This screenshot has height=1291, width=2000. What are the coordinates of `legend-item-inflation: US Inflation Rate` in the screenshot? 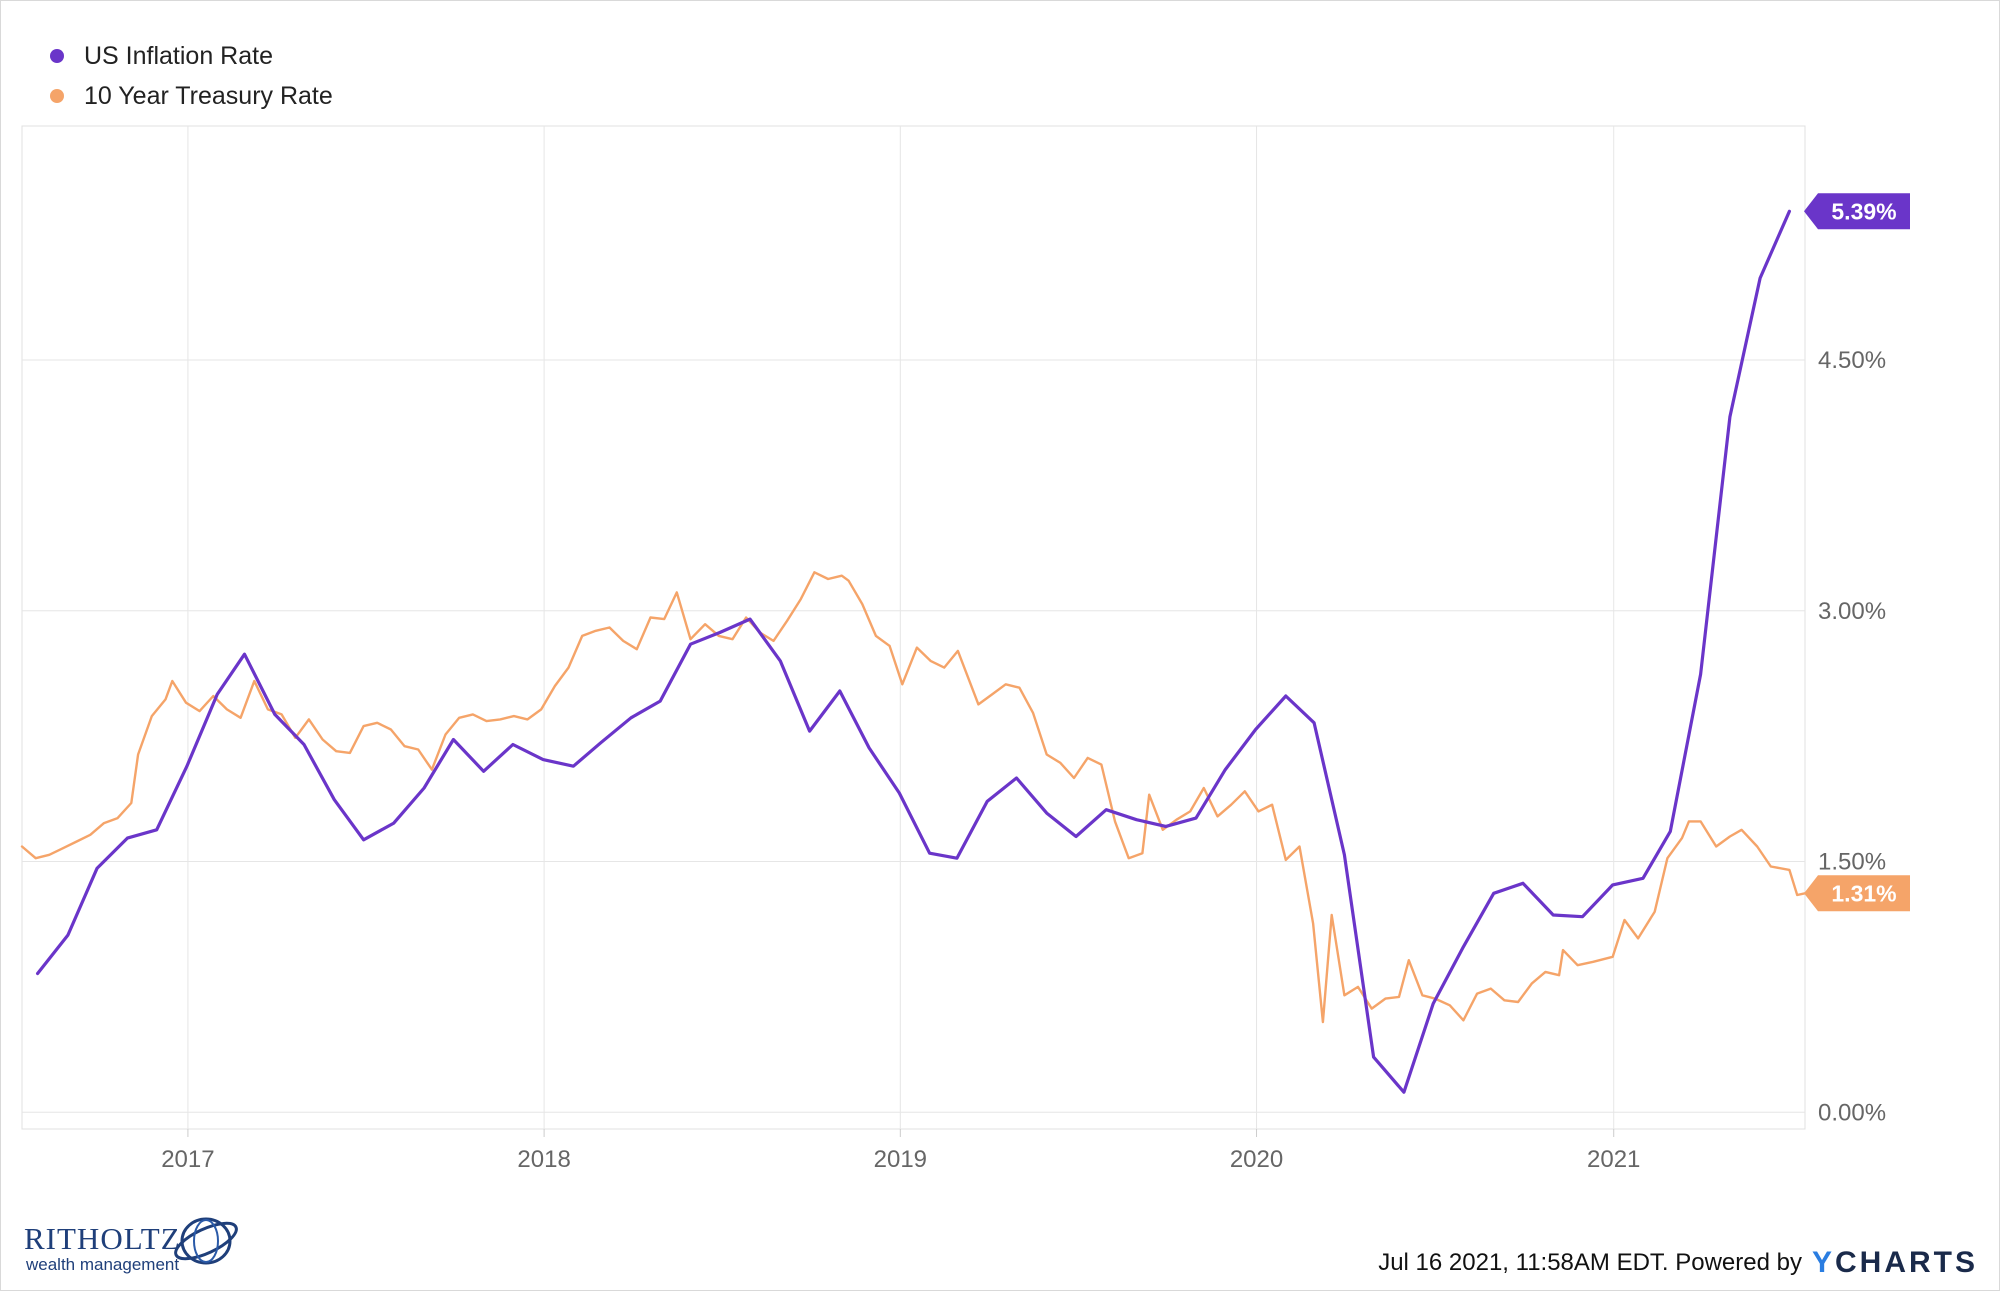 It's located at (191, 56).